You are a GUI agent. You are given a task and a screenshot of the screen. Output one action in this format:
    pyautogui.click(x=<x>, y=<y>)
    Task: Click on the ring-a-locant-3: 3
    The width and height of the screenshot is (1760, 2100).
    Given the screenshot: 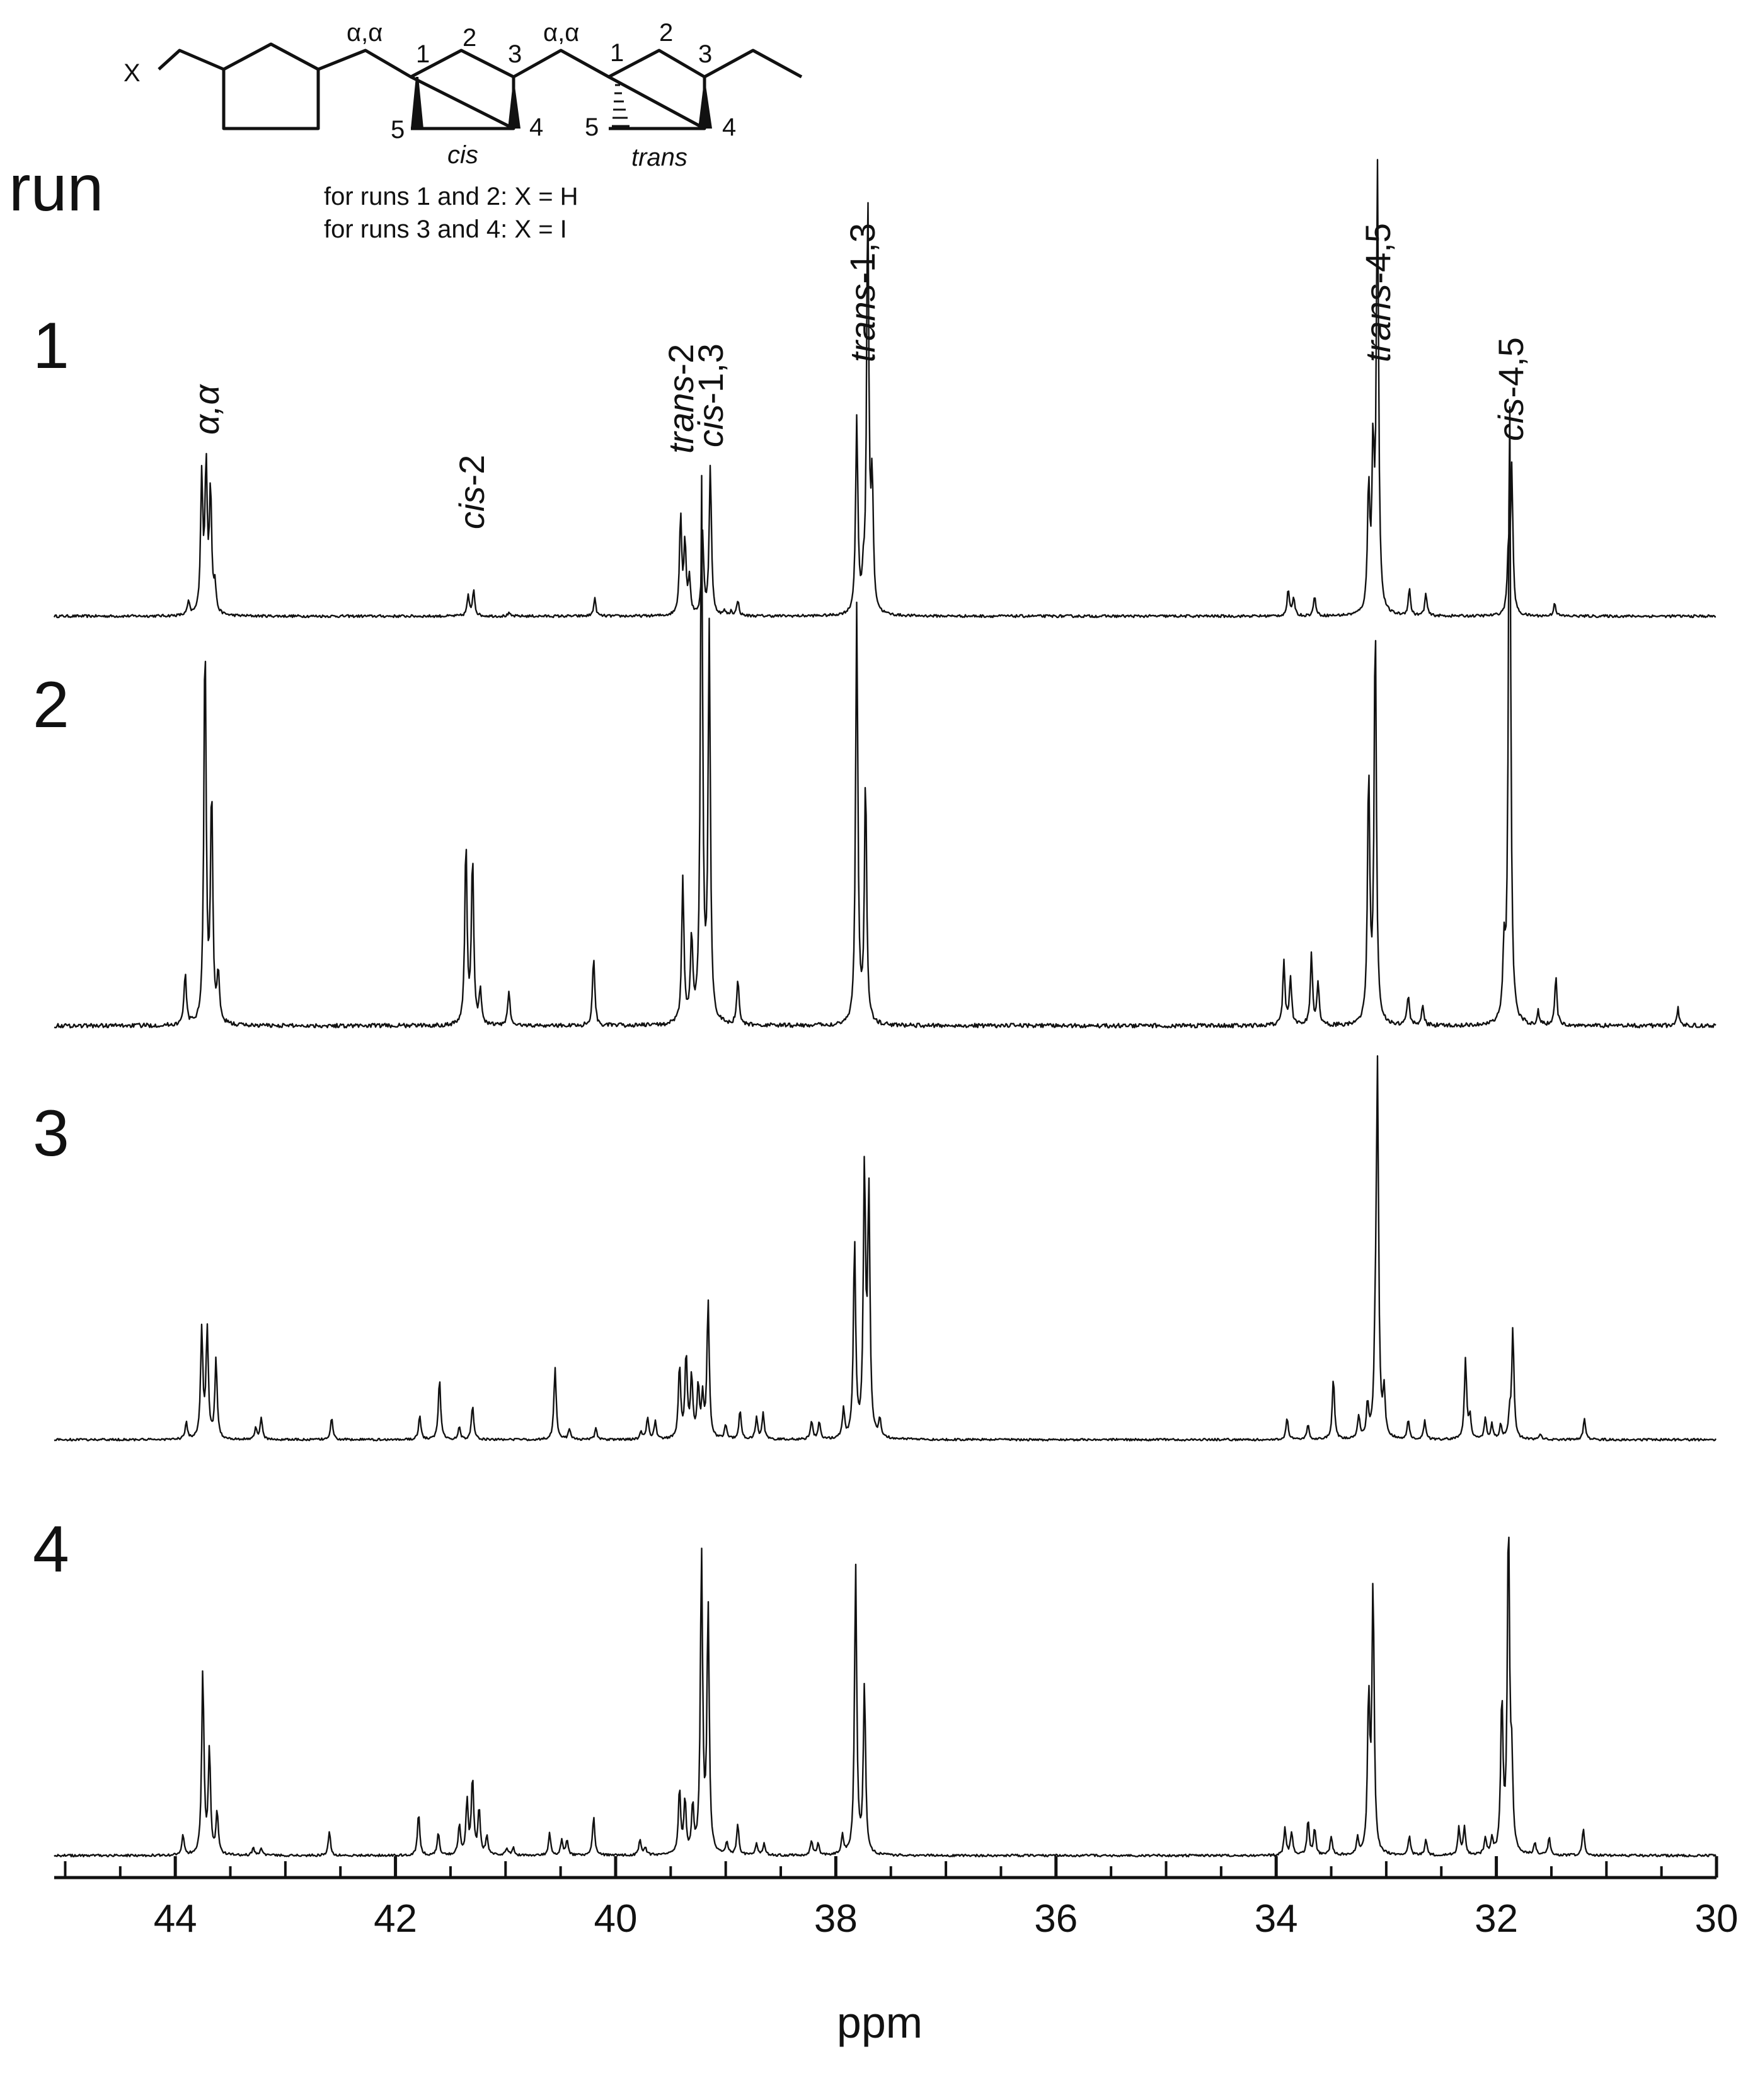 What is the action you would take?
    pyautogui.click(x=515, y=54)
    